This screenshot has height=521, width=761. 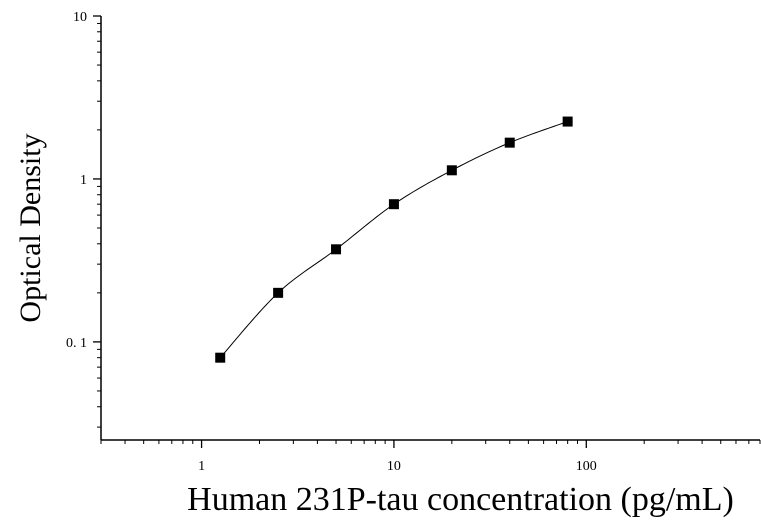 What do you see at coordinates (30, 227) in the screenshot?
I see `y-axis-title: Optical Density` at bounding box center [30, 227].